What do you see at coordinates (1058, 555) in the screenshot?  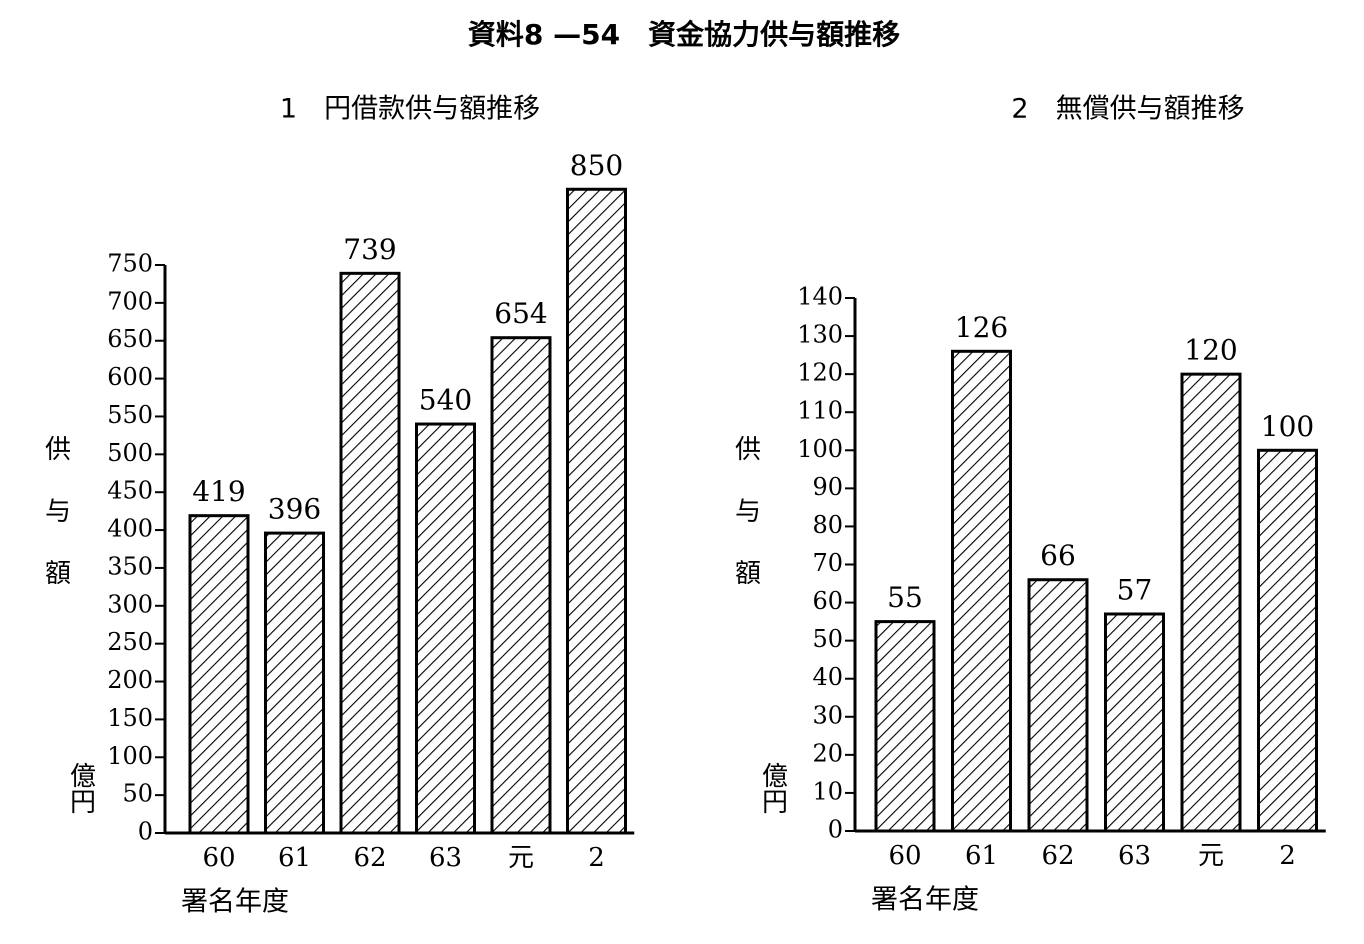 I see `value-label: 66` at bounding box center [1058, 555].